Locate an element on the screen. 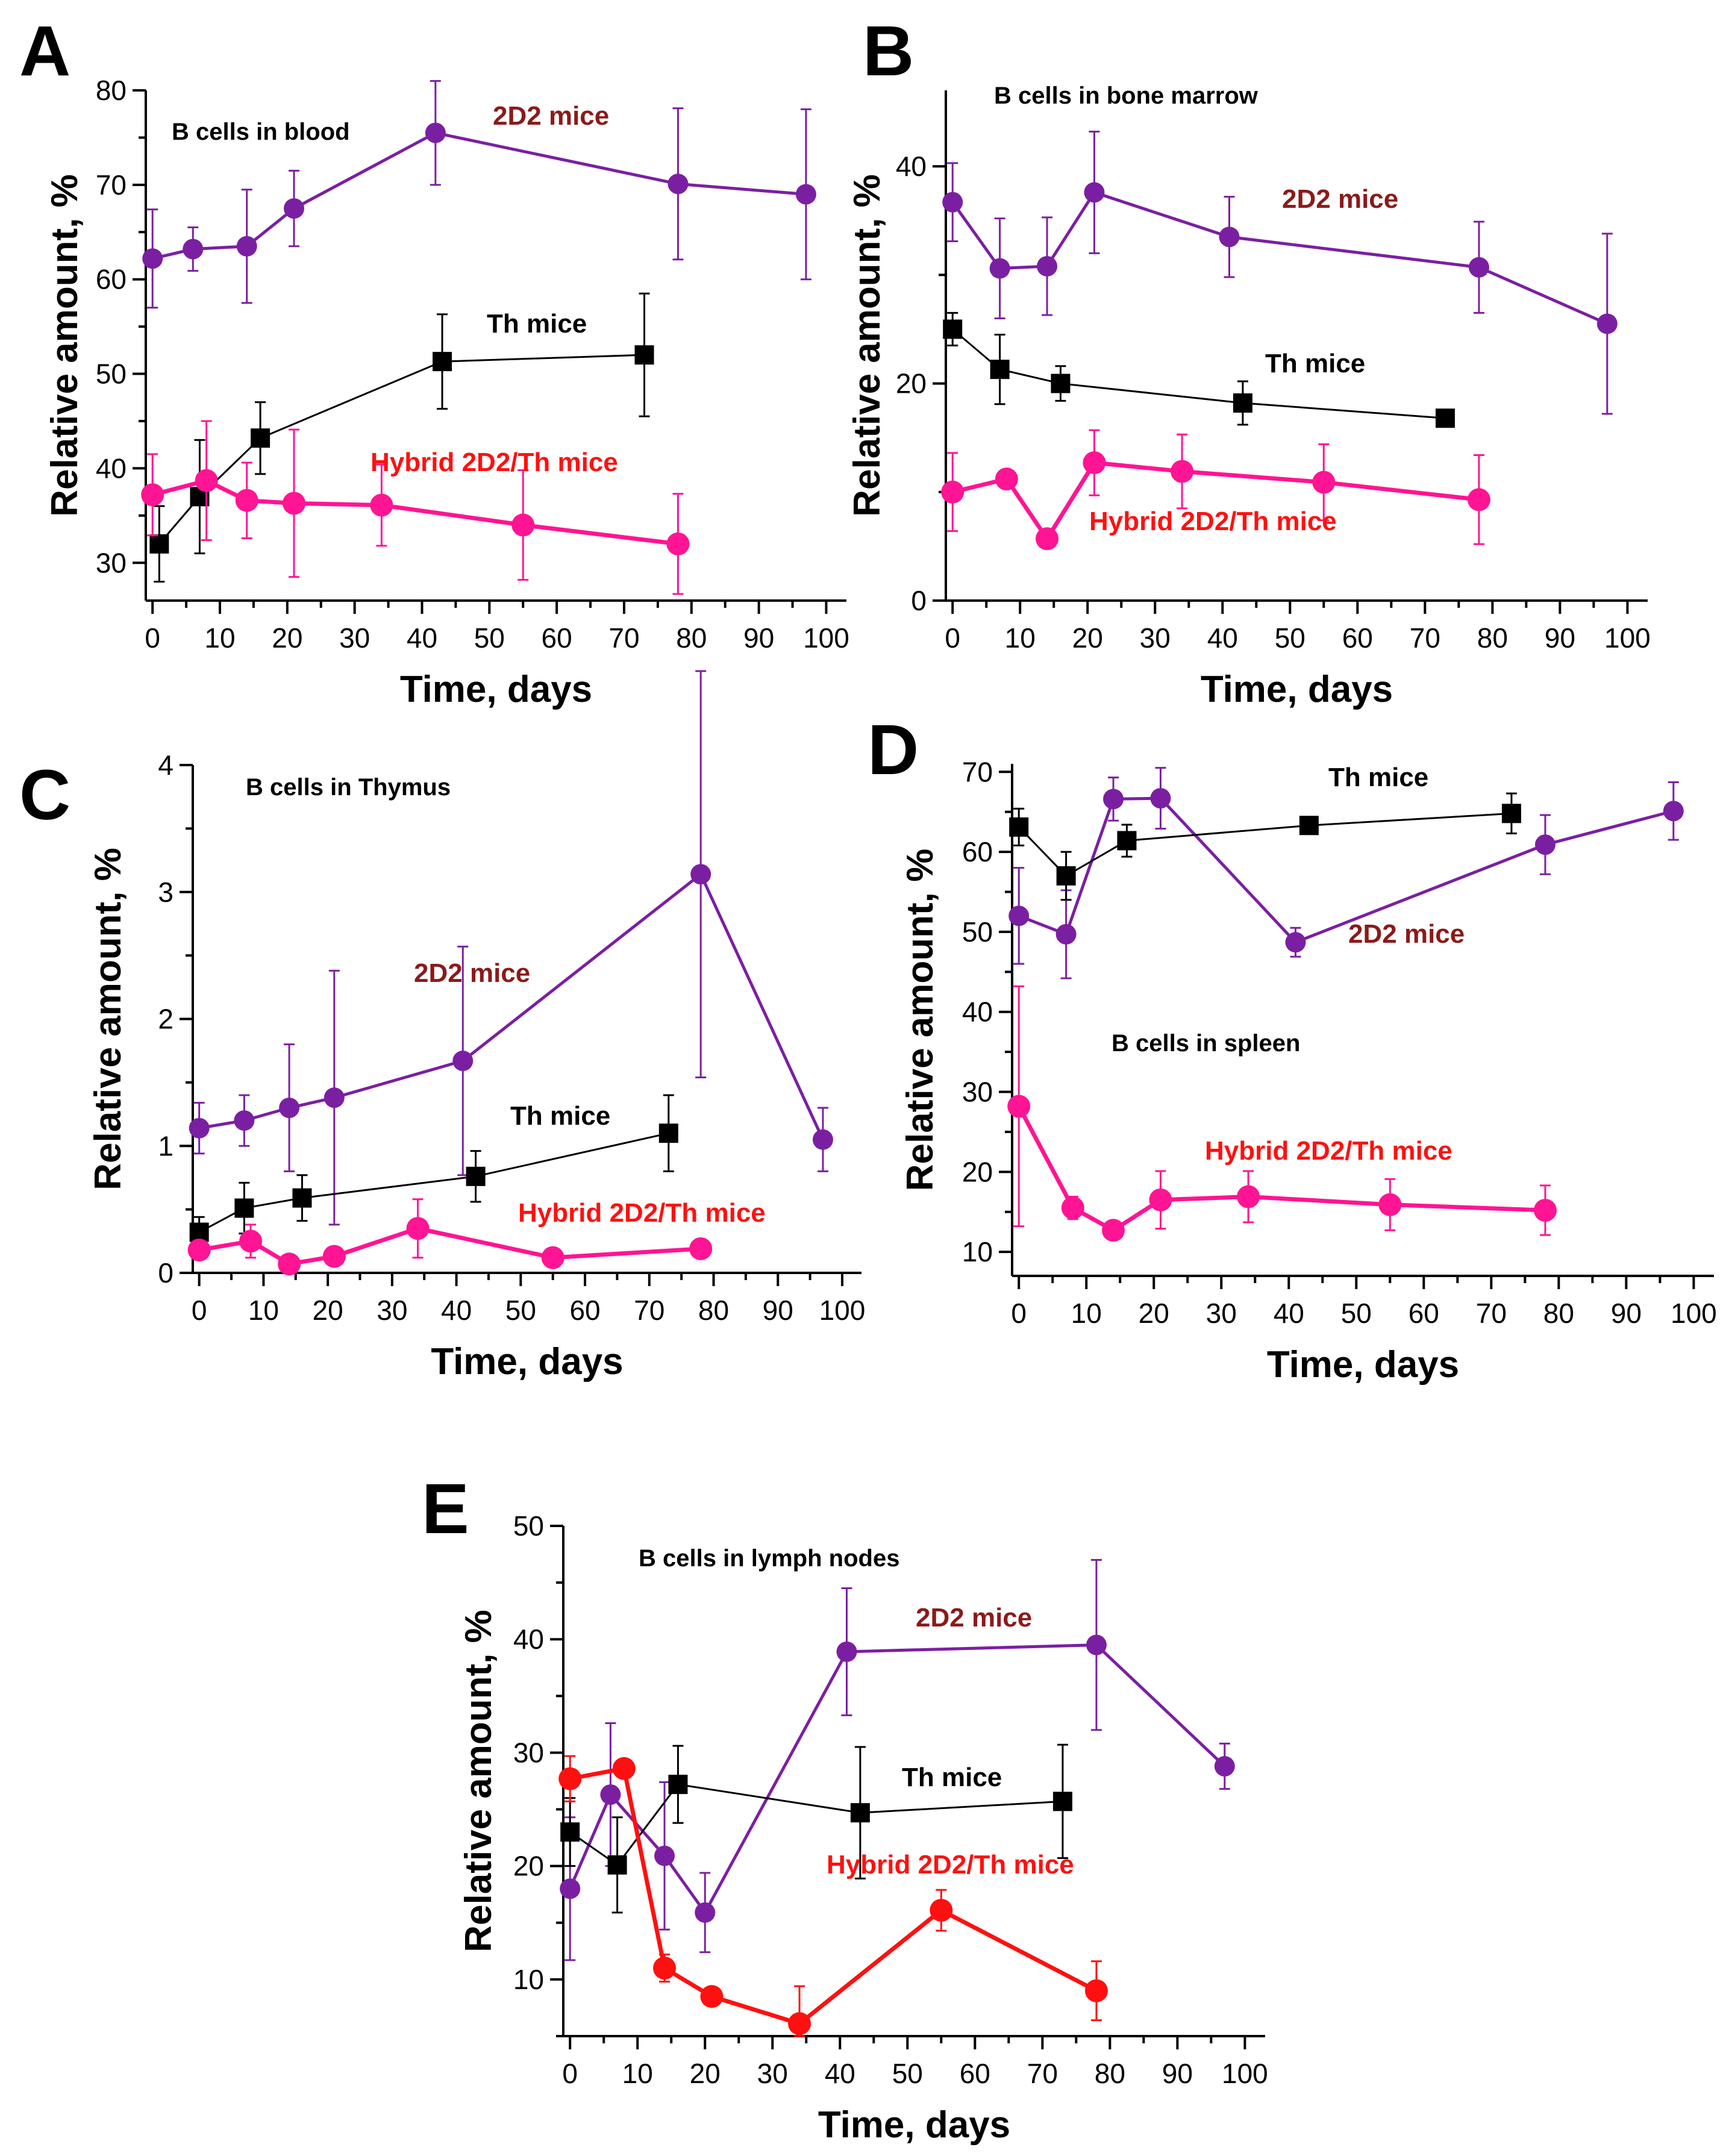 Image resolution: width=1726 pixels, height=2156 pixels. y-tick-label: 20 is located at coordinates (911, 383).